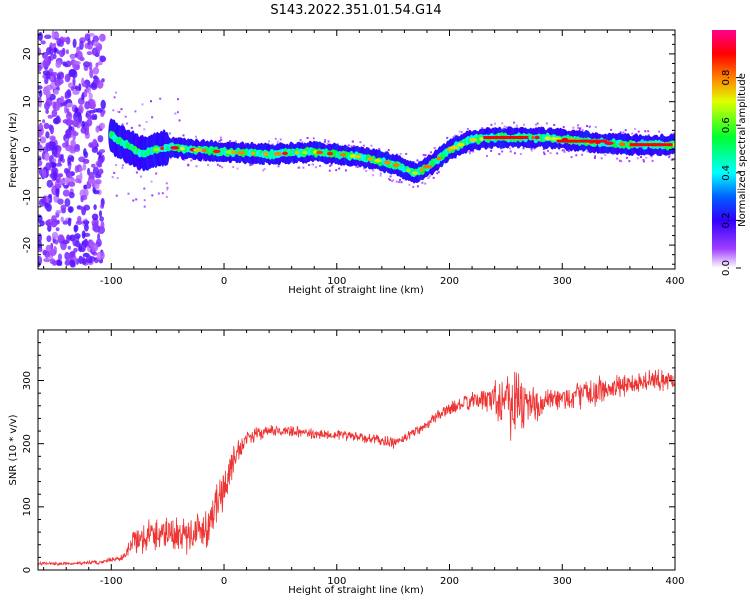 The image size is (750, 600). I want to click on y-tick-label: 300, so click(27, 380).